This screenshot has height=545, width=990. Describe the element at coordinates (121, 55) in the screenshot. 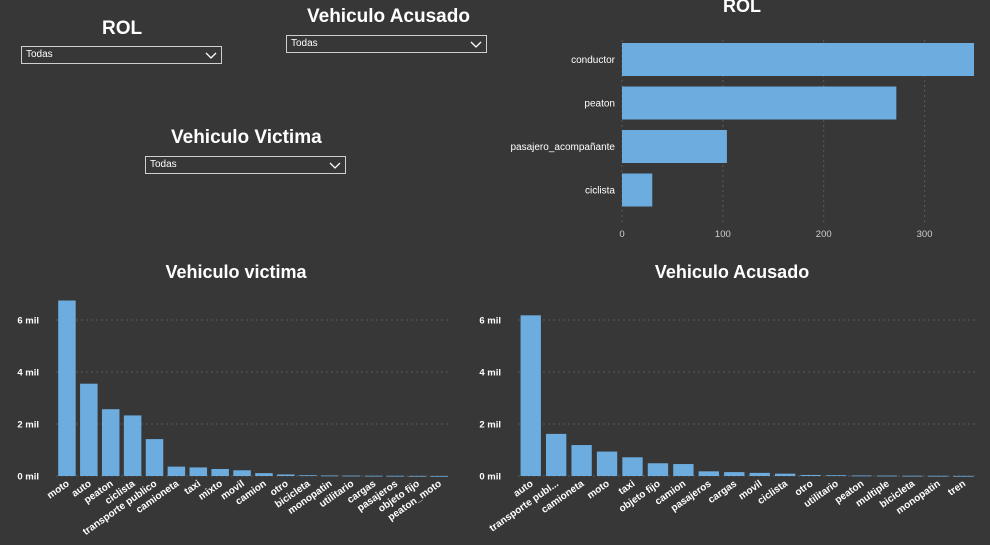

I see `rol-slicer-dropdown: Todas` at that location.